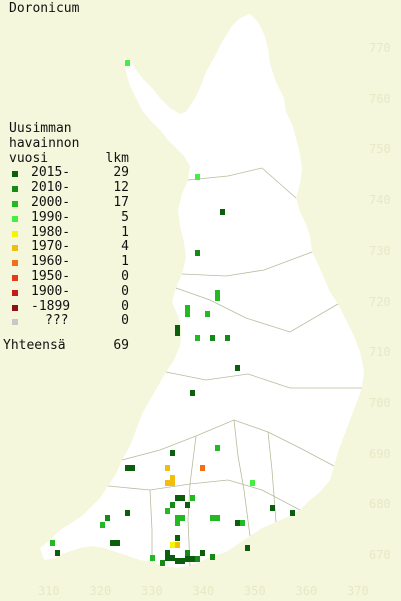  I want to click on legend-label: 2000-, so click(51, 202).